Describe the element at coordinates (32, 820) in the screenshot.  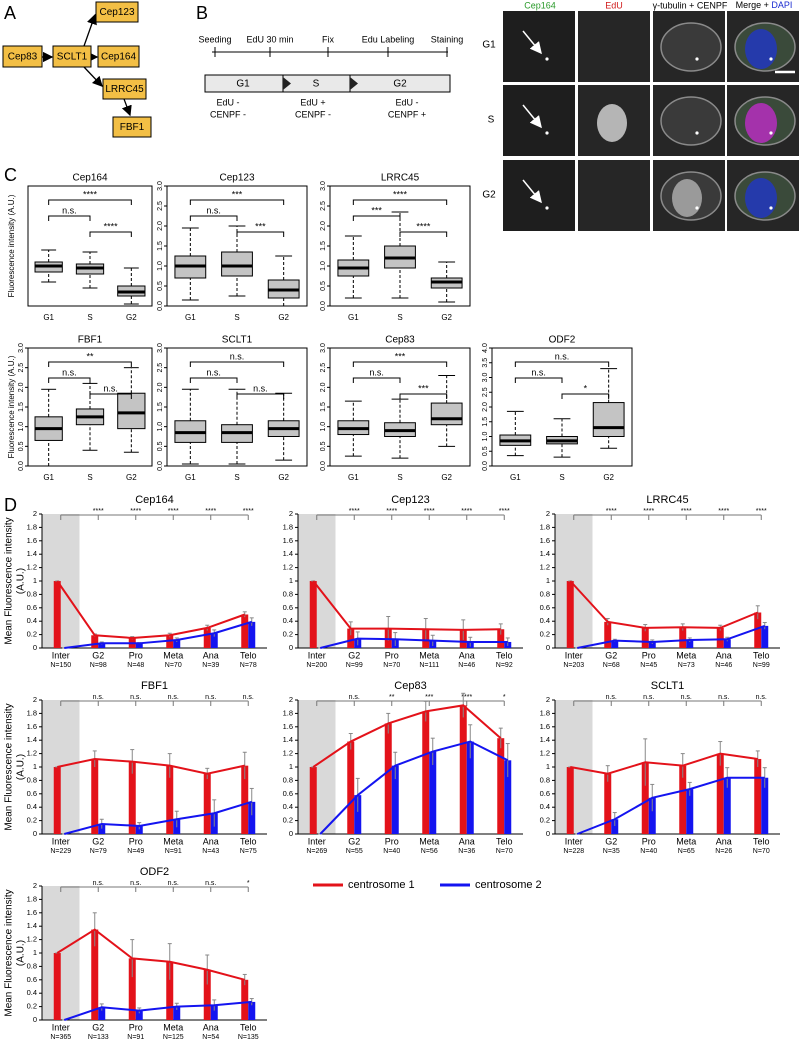
I see `y-tick-label: 0.2` at that location.